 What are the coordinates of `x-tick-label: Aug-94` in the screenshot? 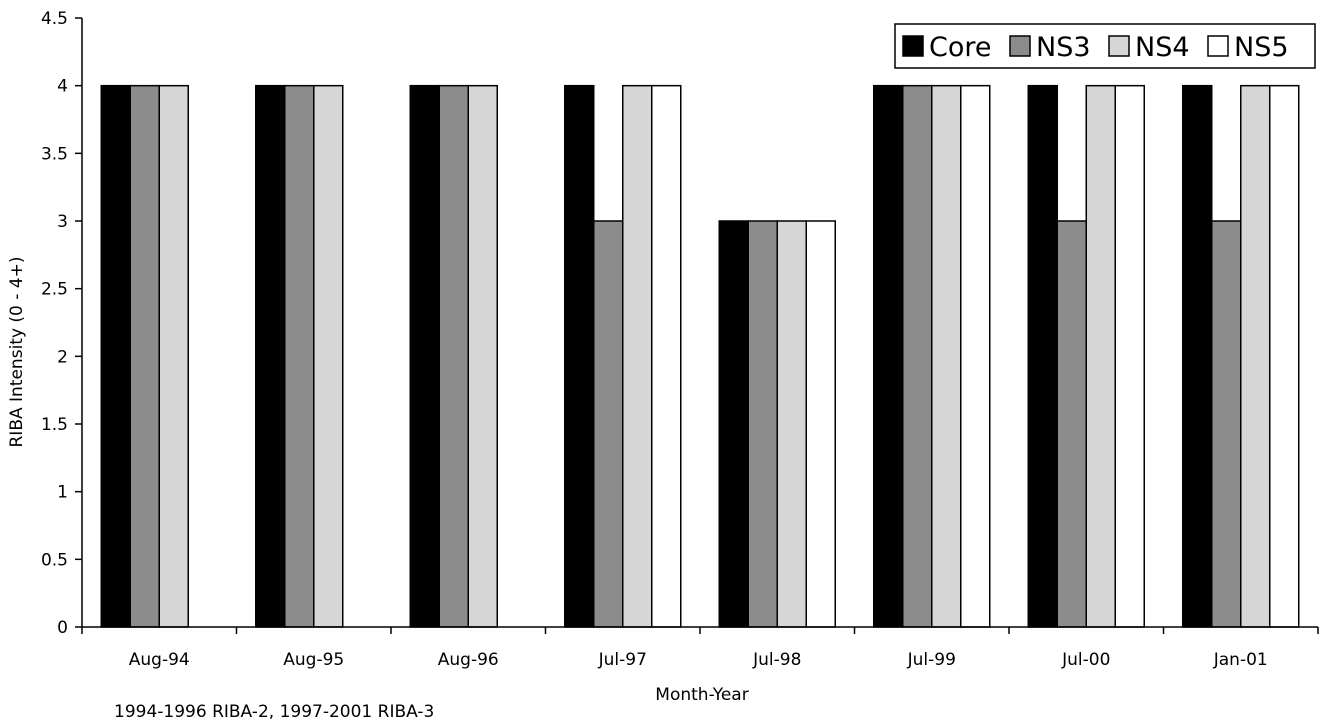 It's located at (159, 660).